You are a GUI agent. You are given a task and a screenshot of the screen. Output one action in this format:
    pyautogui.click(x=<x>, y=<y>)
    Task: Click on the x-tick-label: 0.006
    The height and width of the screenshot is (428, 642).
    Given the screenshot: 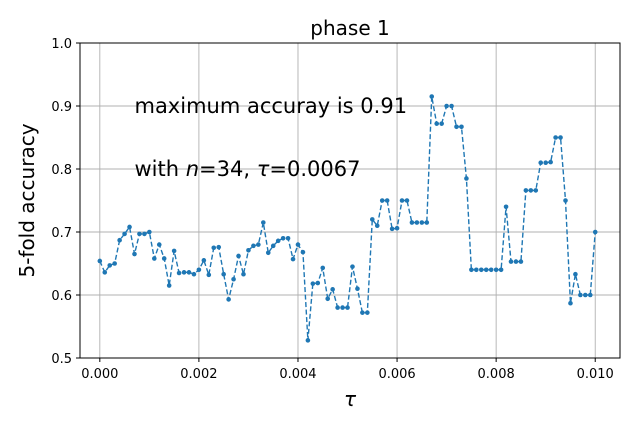 What is the action you would take?
    pyautogui.click(x=396, y=374)
    